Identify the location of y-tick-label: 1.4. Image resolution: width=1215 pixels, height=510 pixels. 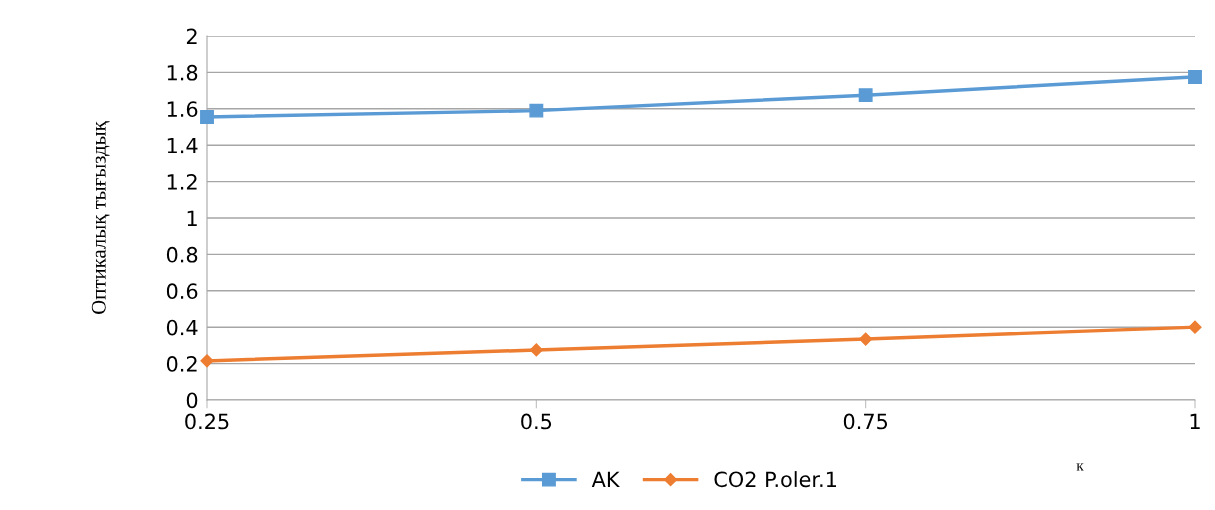
(182, 145).